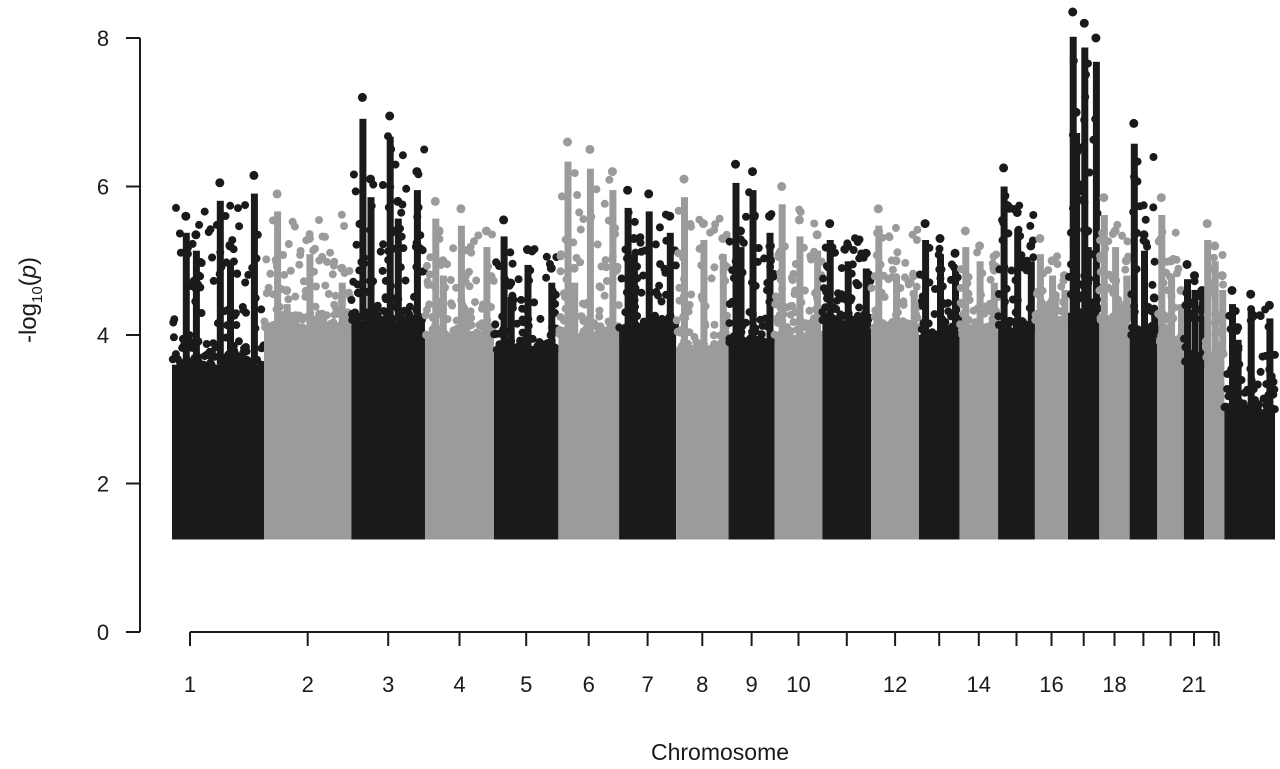 This screenshot has height=769, width=1280. What do you see at coordinates (103, 484) in the screenshot?
I see `y-tick-label: 2` at bounding box center [103, 484].